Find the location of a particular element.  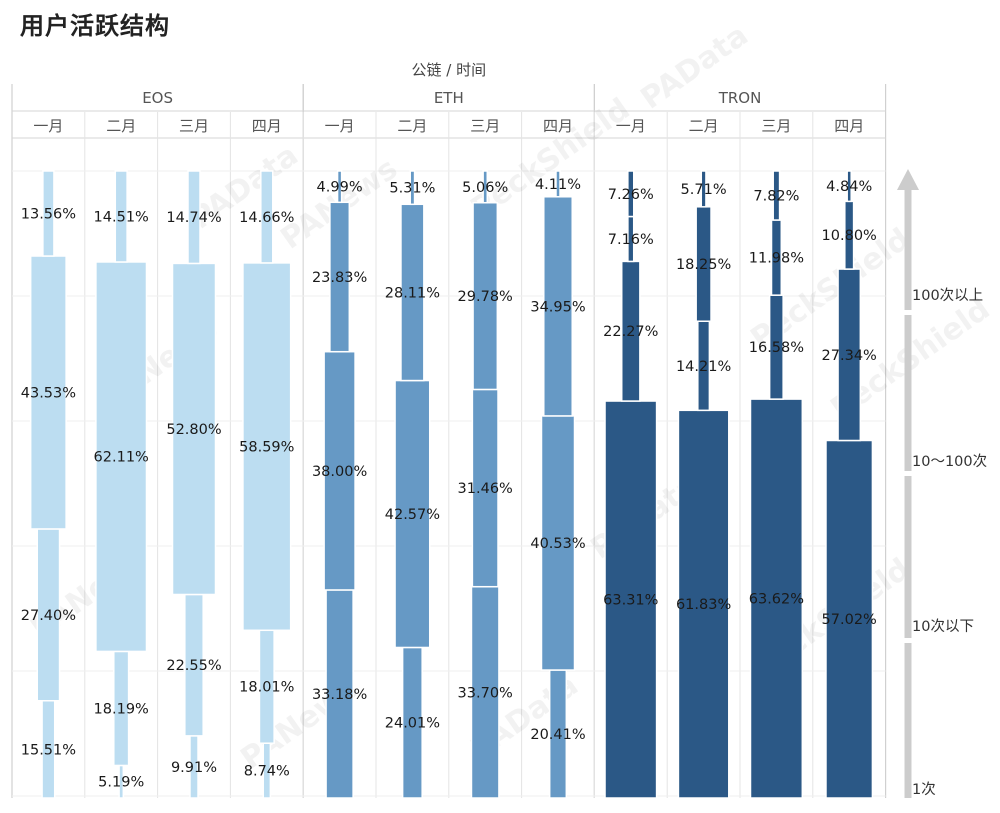

data-label: 29.78% is located at coordinates (485, 297).